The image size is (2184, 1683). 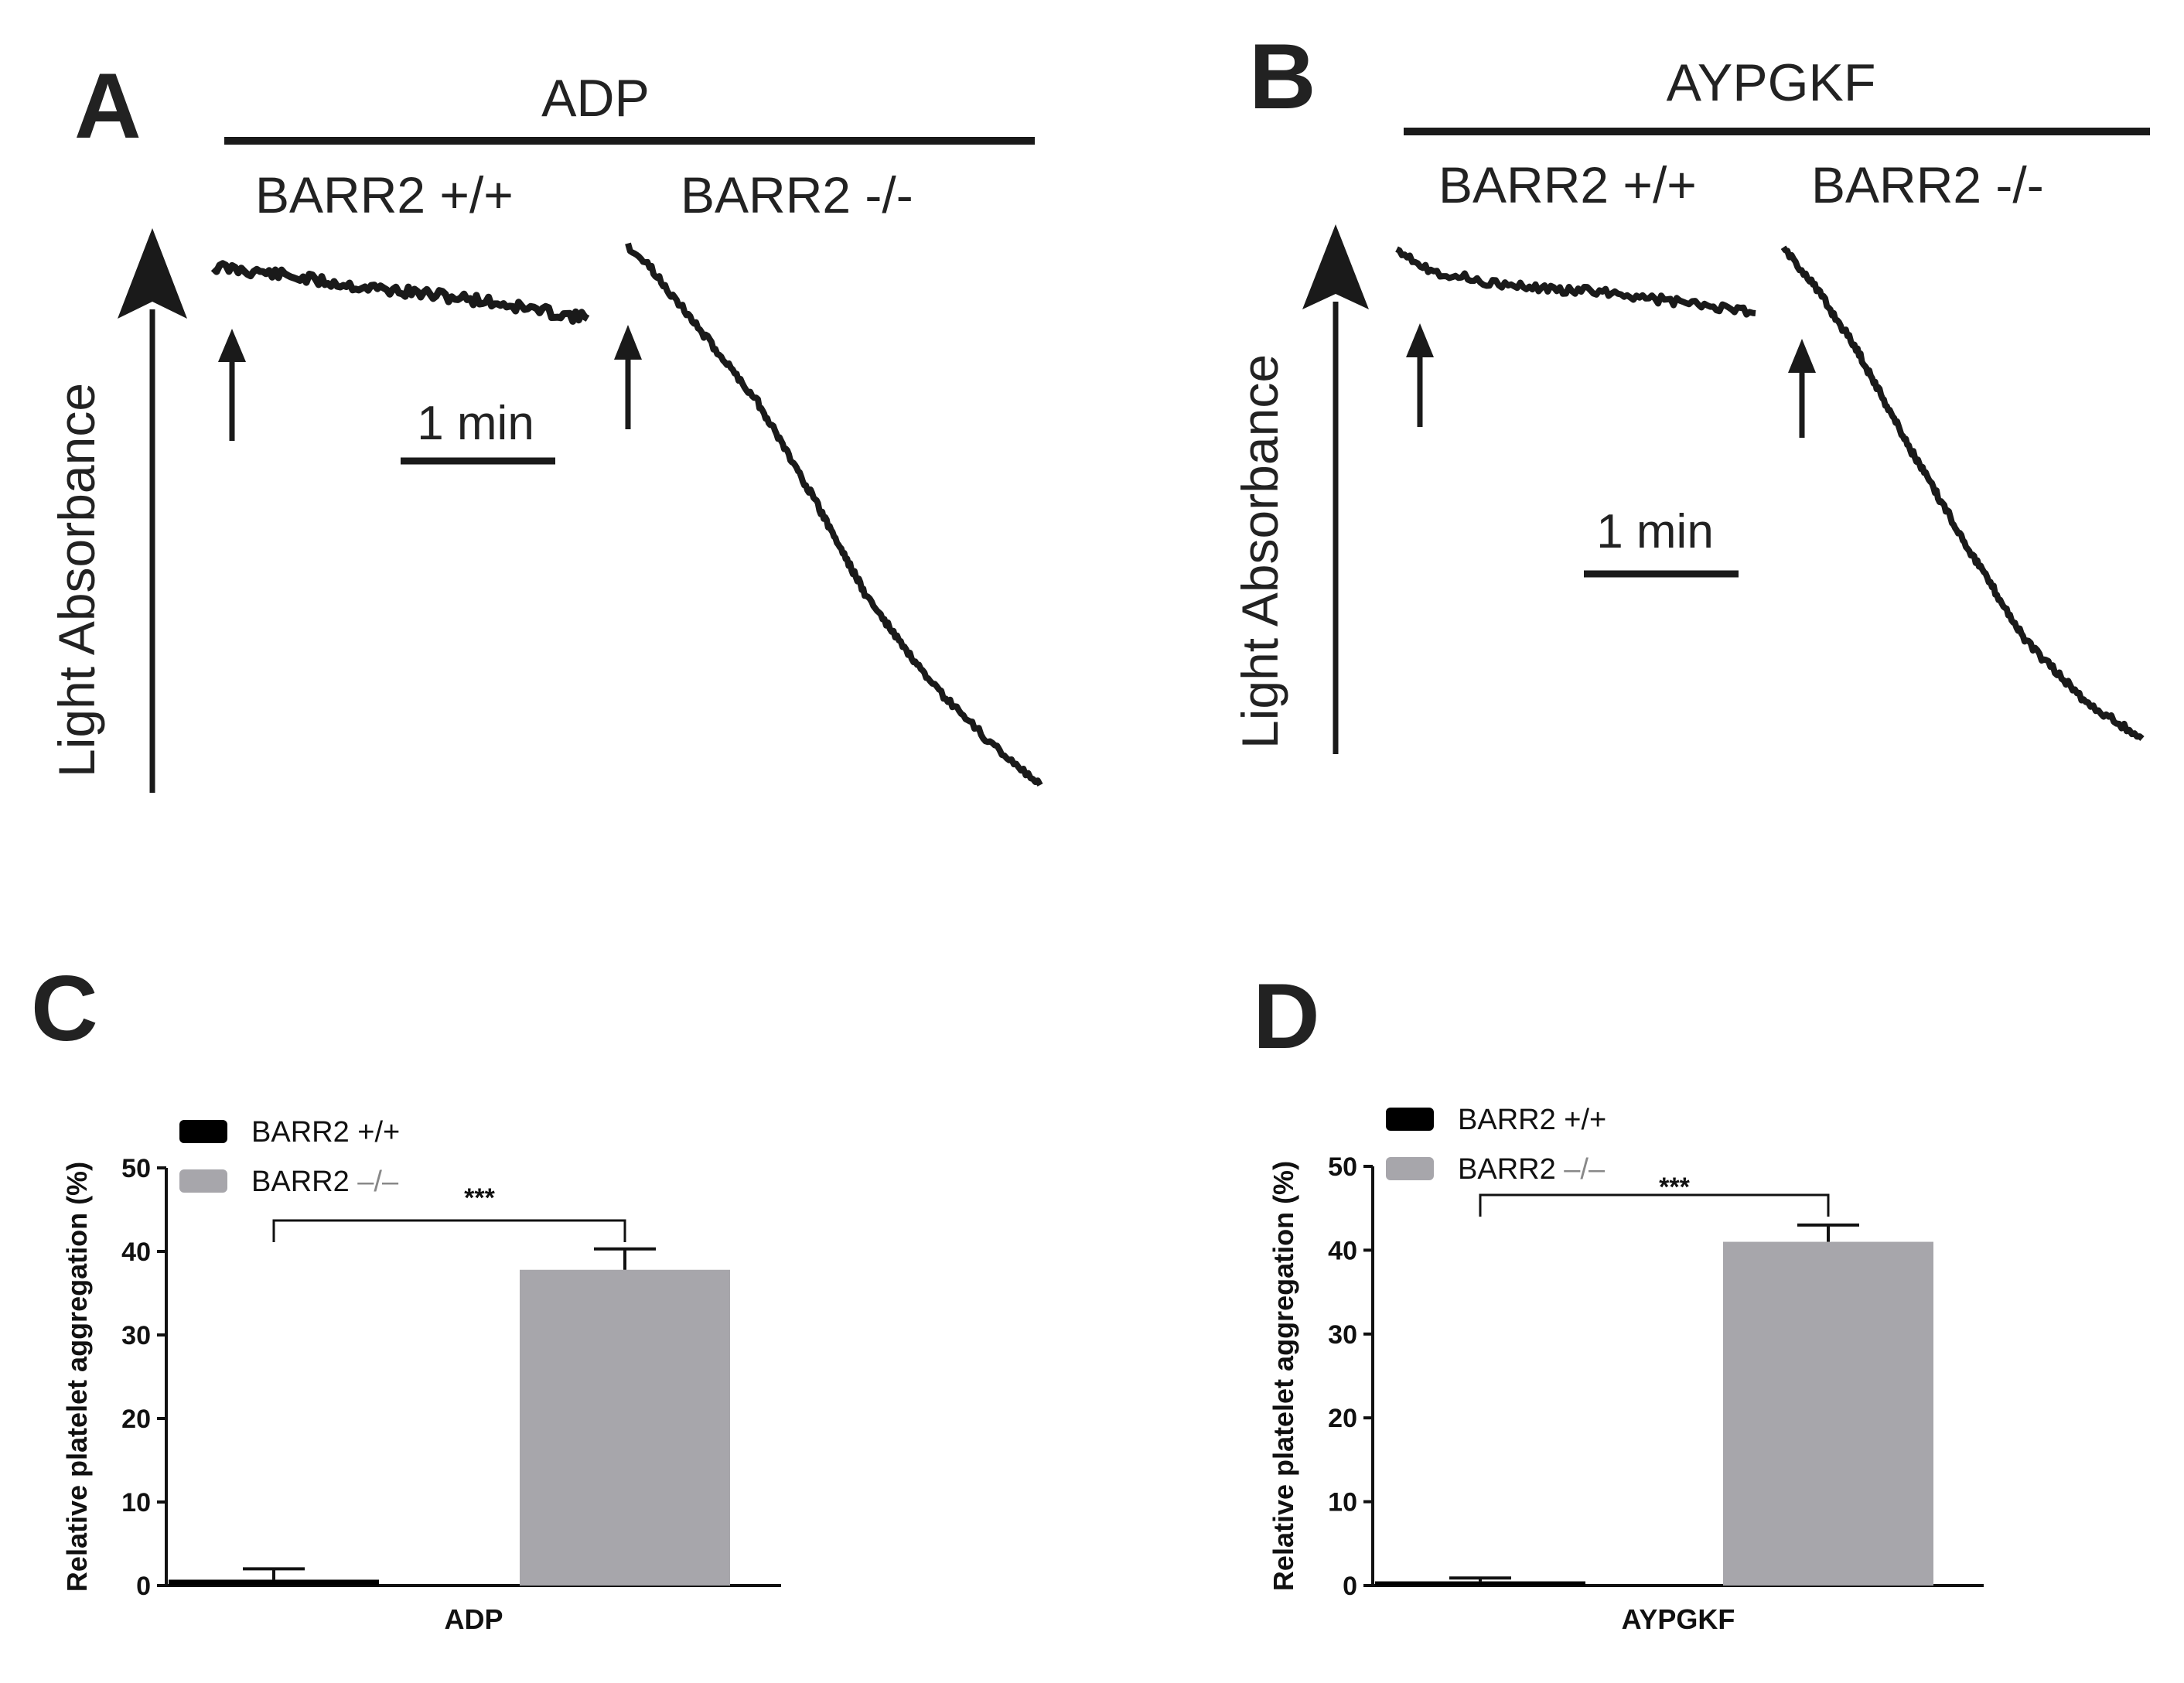 I want to click on panel-b-letter: B, so click(x=1282, y=77).